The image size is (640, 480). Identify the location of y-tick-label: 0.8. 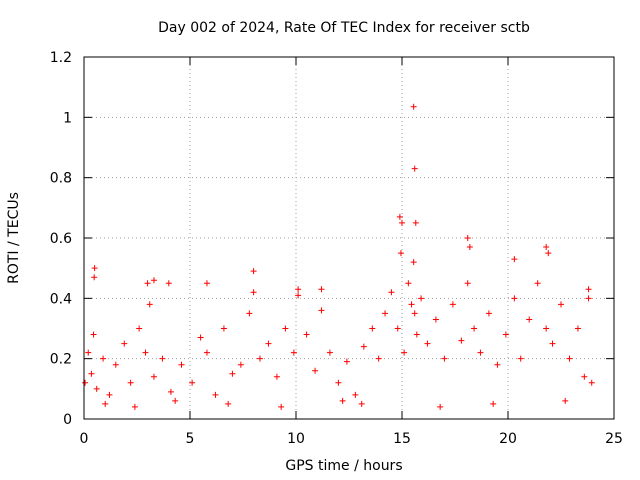
(61, 179).